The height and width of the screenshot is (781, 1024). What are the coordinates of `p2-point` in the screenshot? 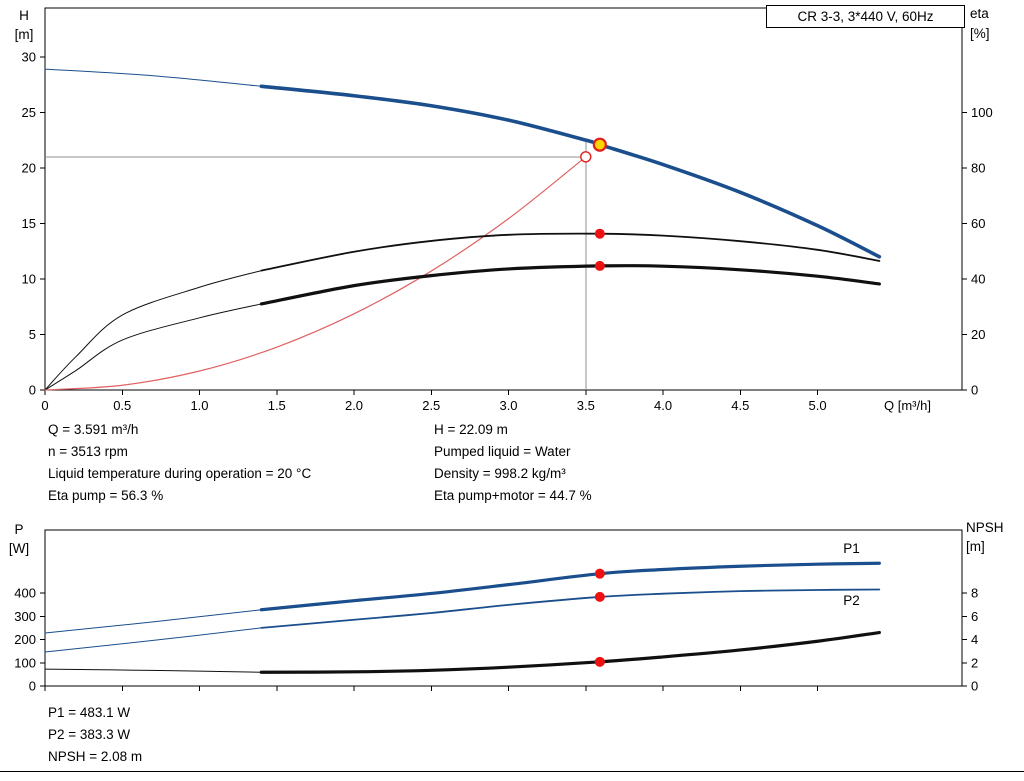 It's located at (599, 596).